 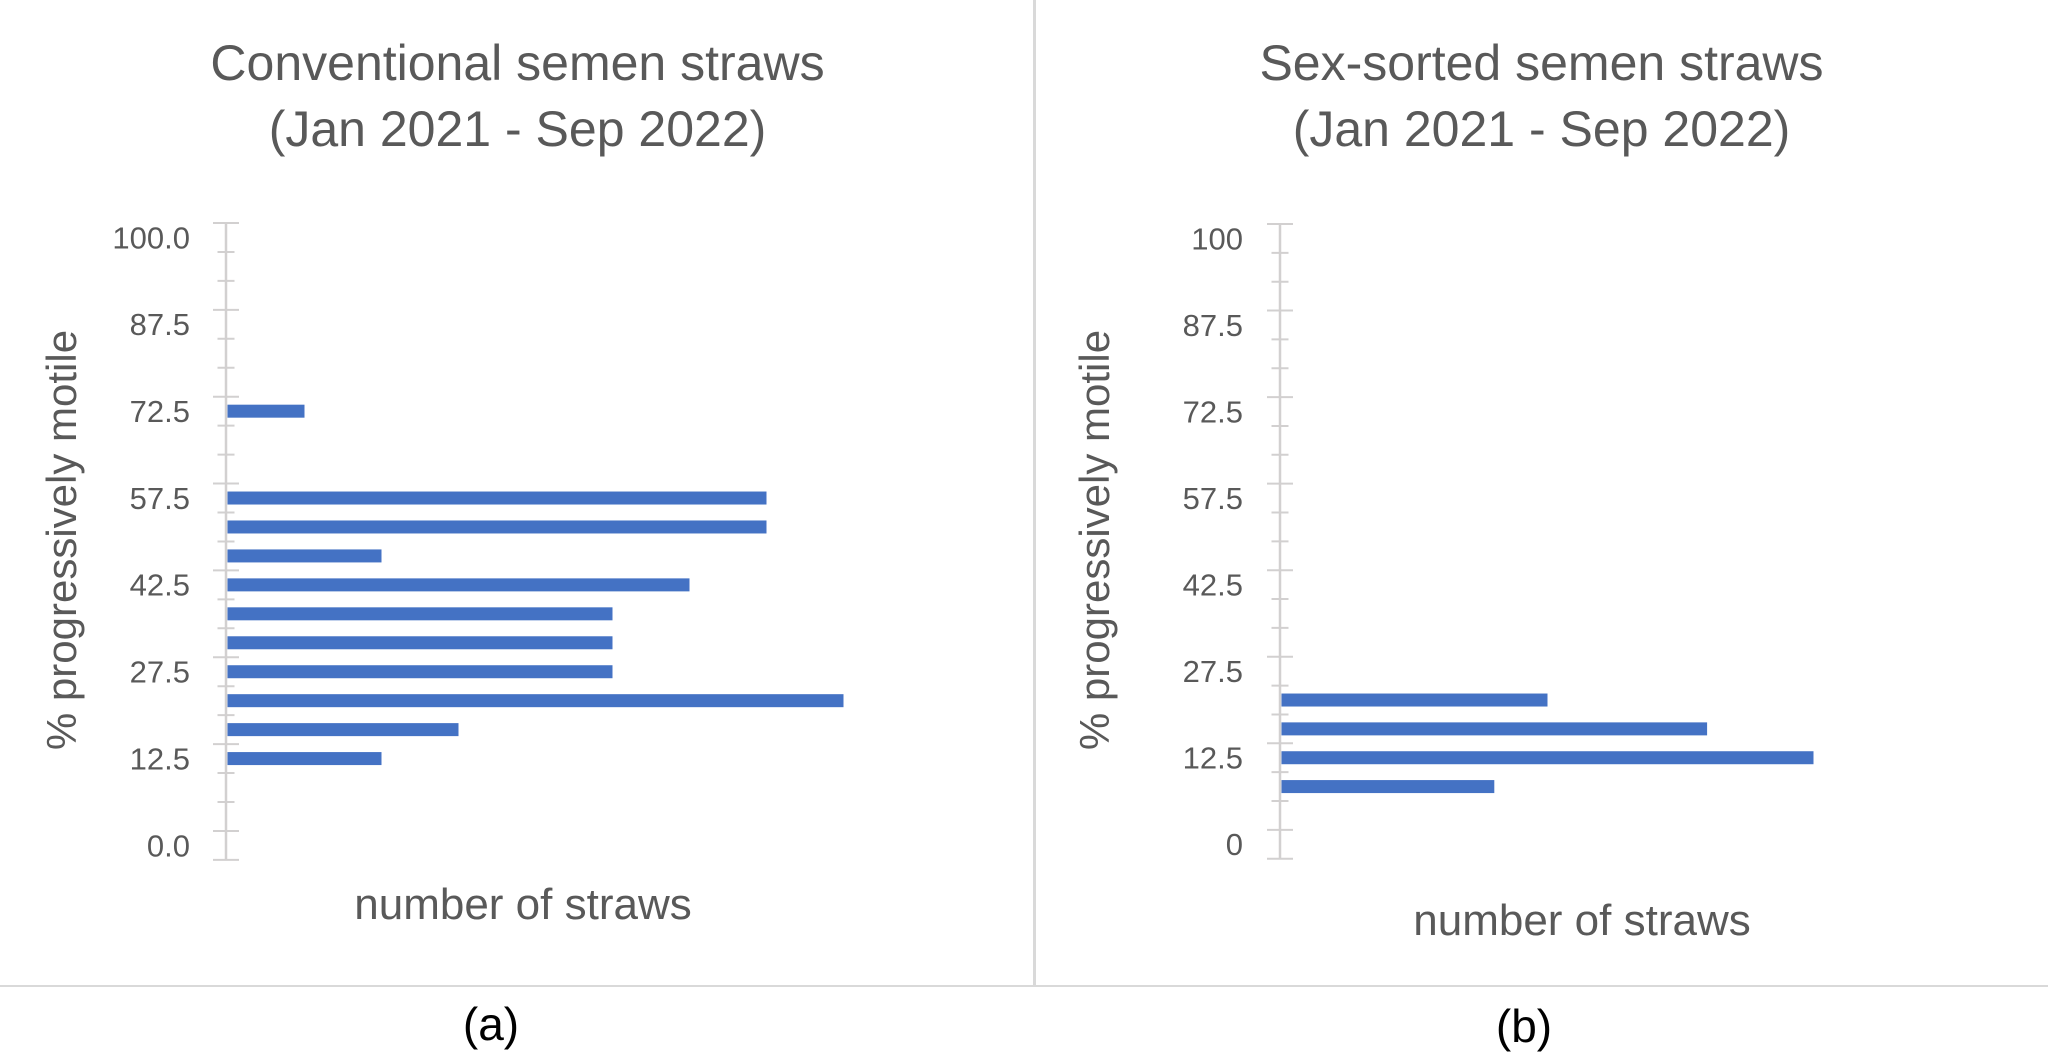 I want to click on y-tick-label: 0.0, so click(x=168, y=845).